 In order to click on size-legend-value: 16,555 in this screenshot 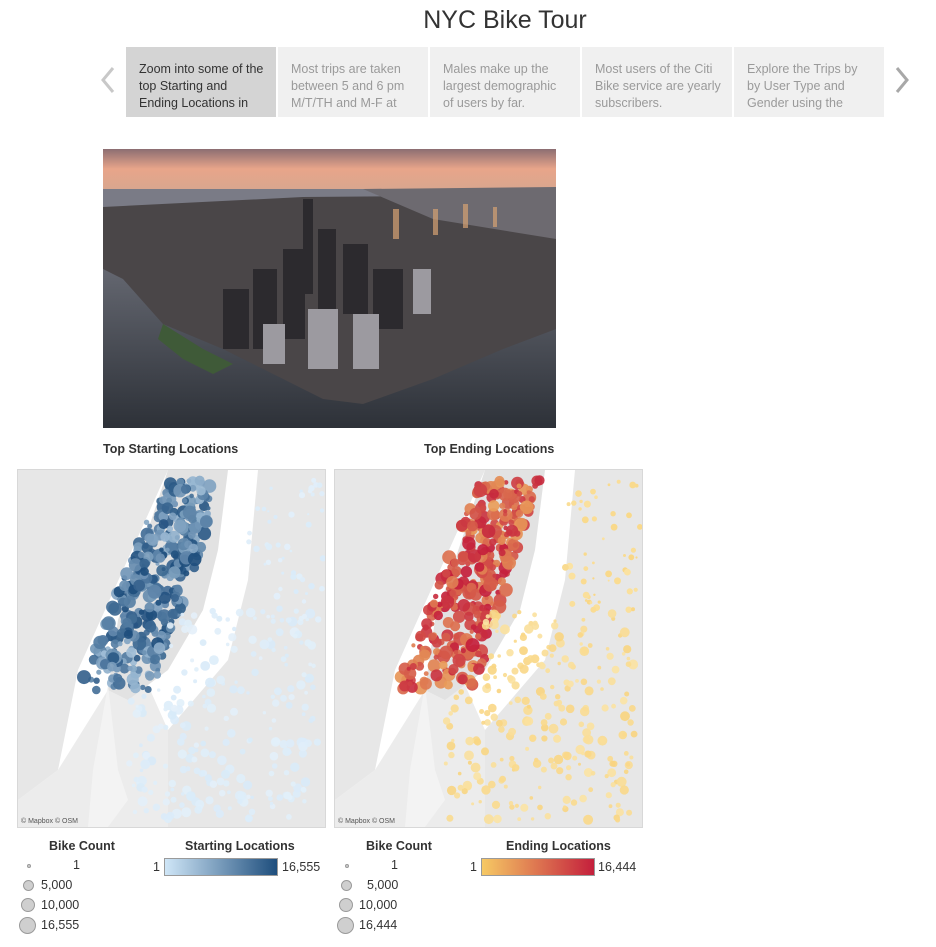, I will do `click(60, 925)`.